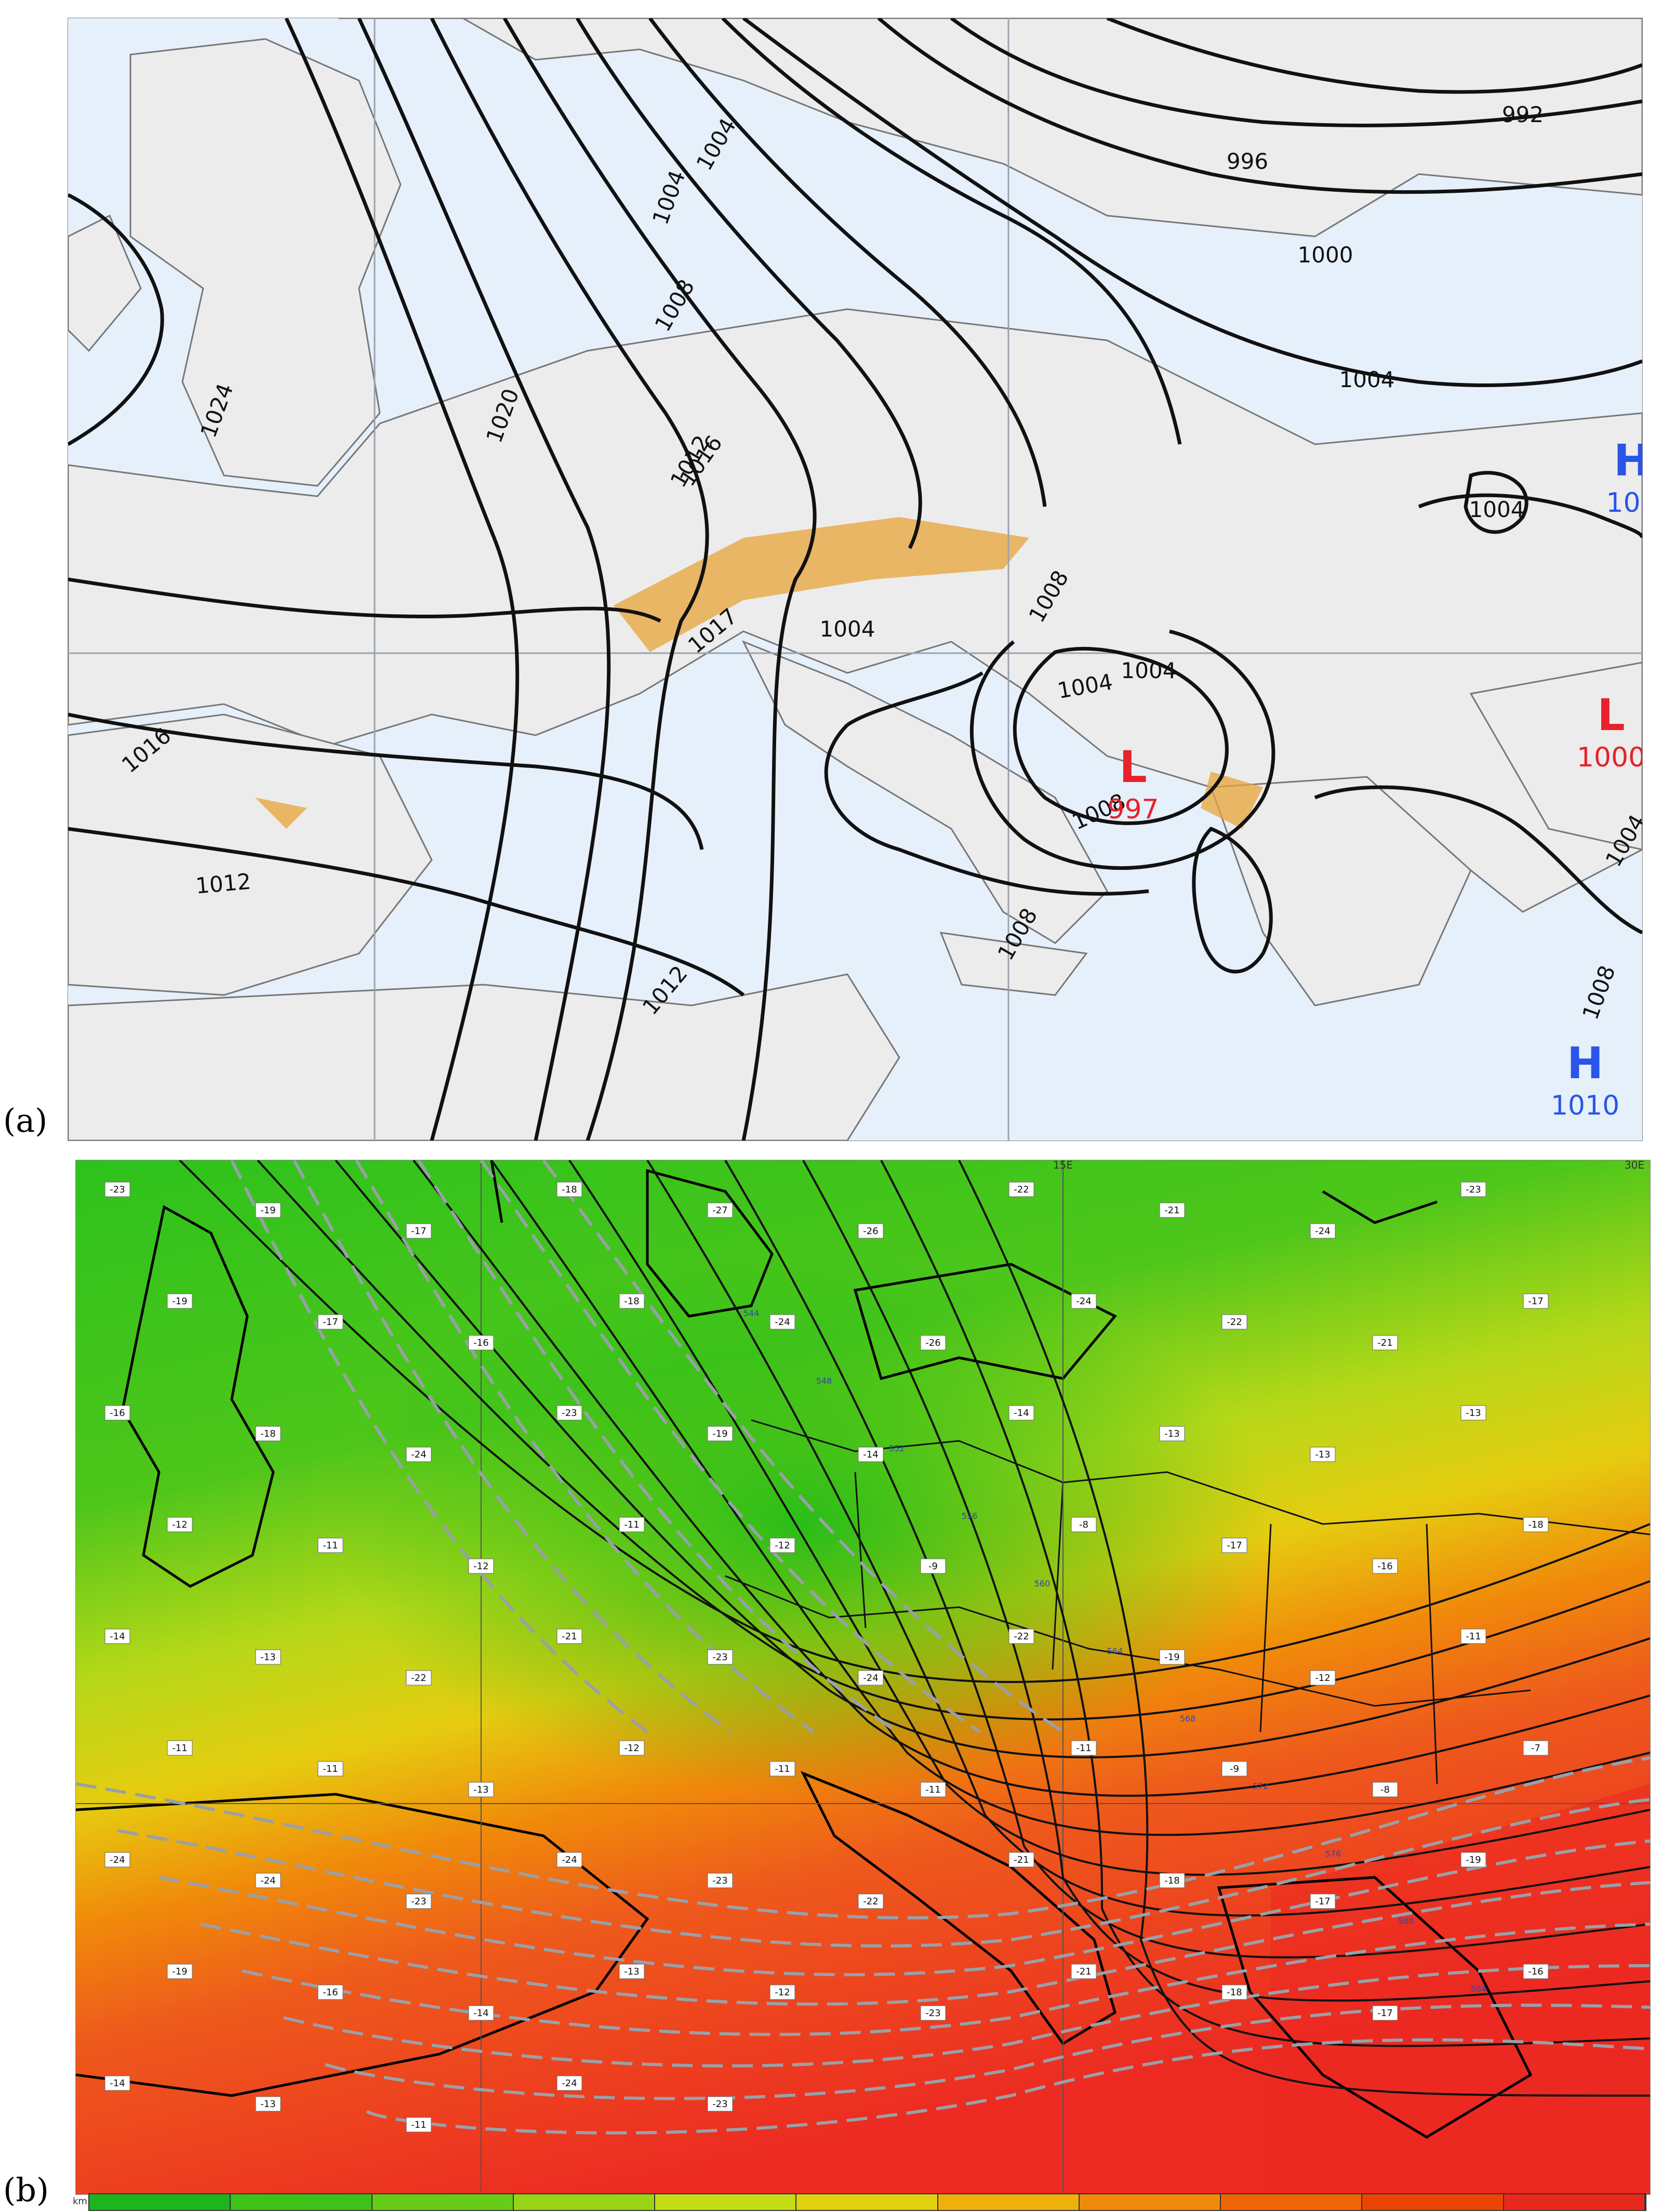 The width and height of the screenshot is (1675, 2212). What do you see at coordinates (223, 883) in the screenshot?
I see `isobar-label: 1012` at bounding box center [223, 883].